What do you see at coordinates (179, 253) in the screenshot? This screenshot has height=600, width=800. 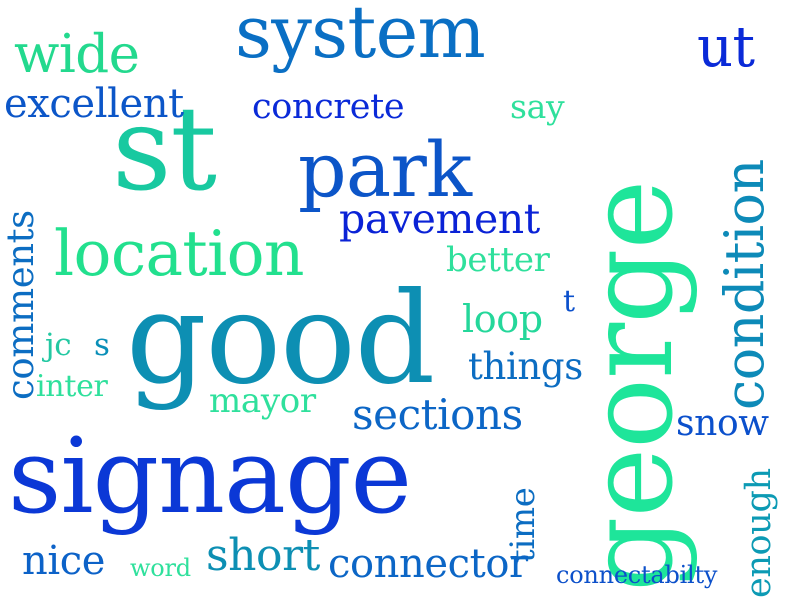 I see `word-location: location` at bounding box center [179, 253].